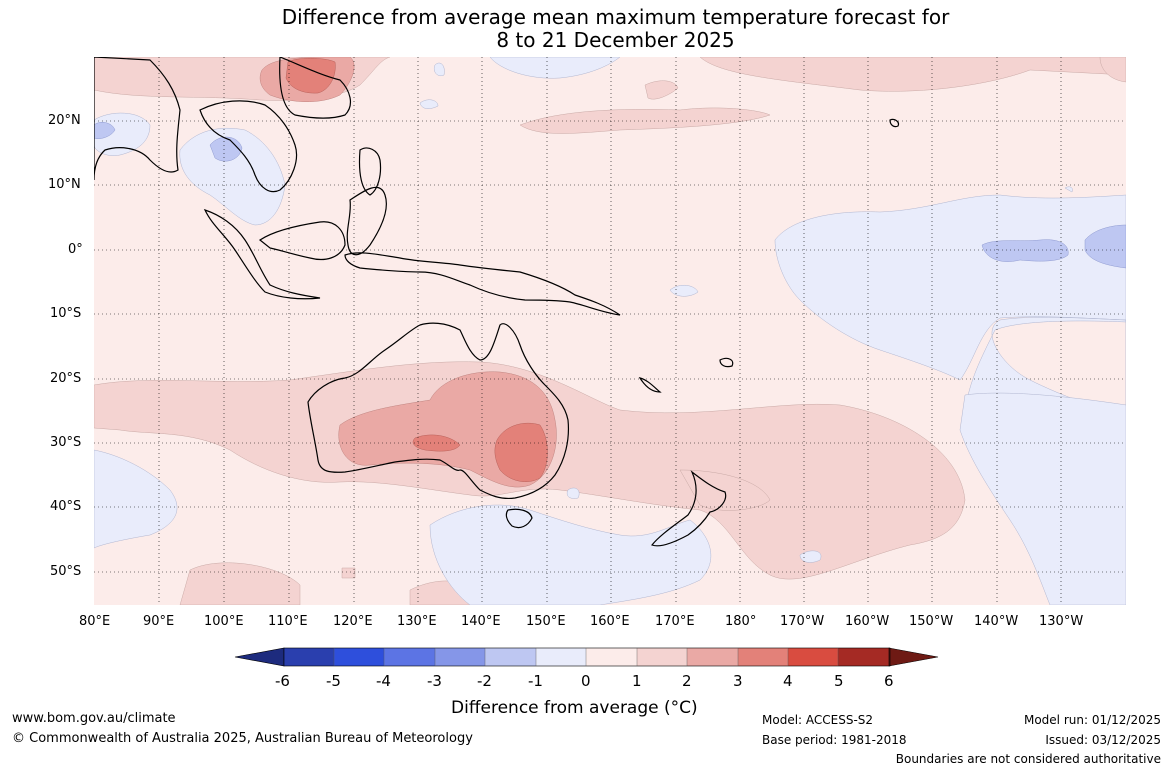 The width and height of the screenshot is (1173, 770). I want to click on legend-tick-label: -4, so click(383, 681).